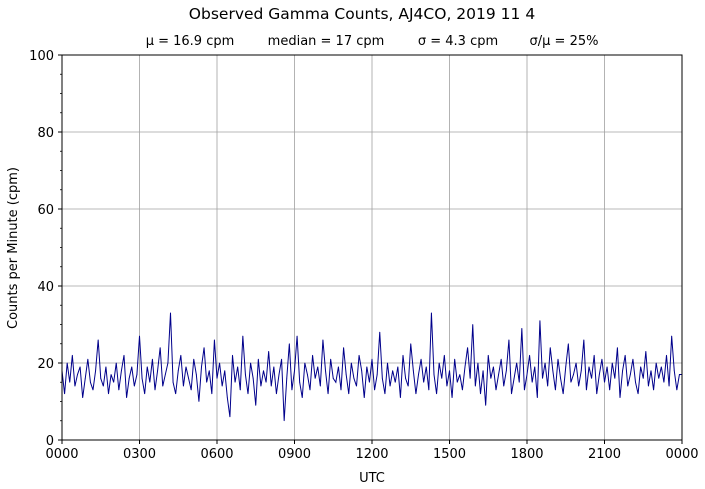  I want to click on x-tick-label: 1200, so click(371, 454).